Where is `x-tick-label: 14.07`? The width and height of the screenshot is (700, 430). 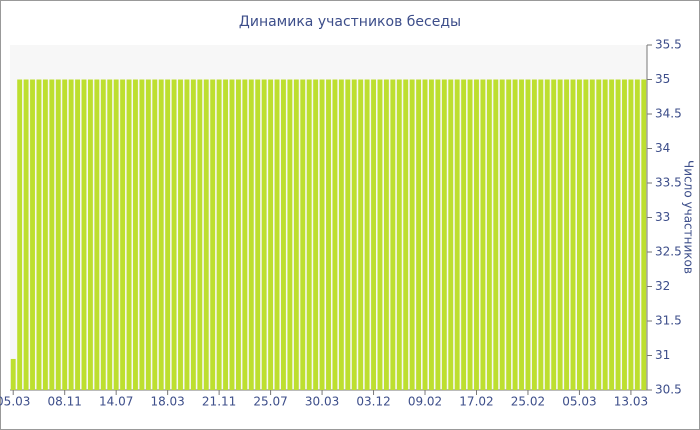
x-tick-label: 14.07 is located at coordinates (116, 402).